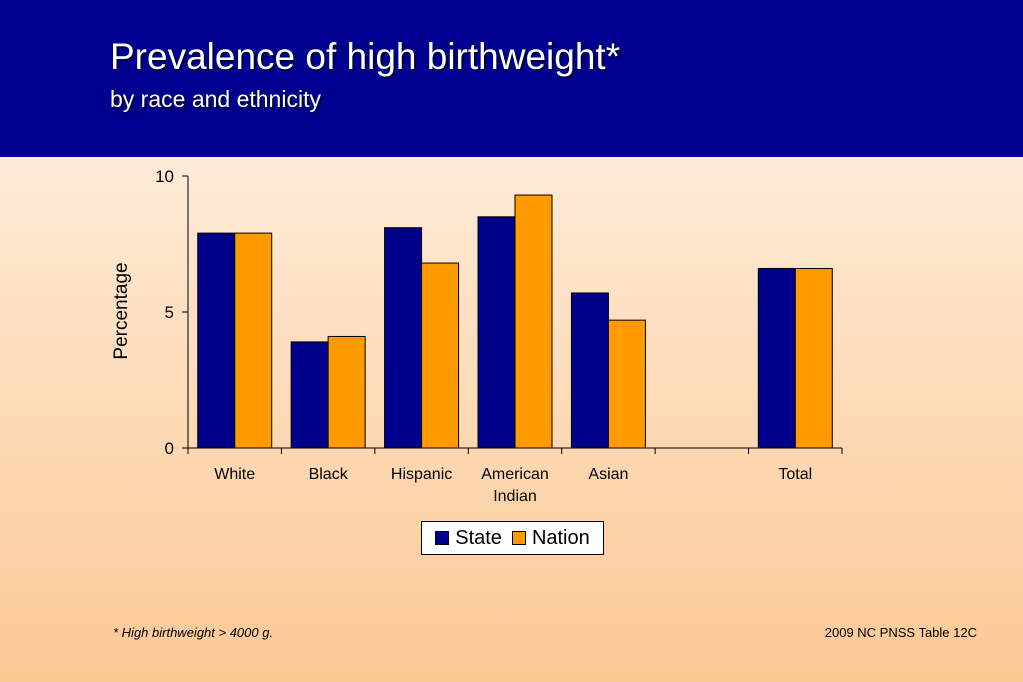  What do you see at coordinates (608, 474) in the screenshot?
I see `x-tick-label-4: Asian` at bounding box center [608, 474].